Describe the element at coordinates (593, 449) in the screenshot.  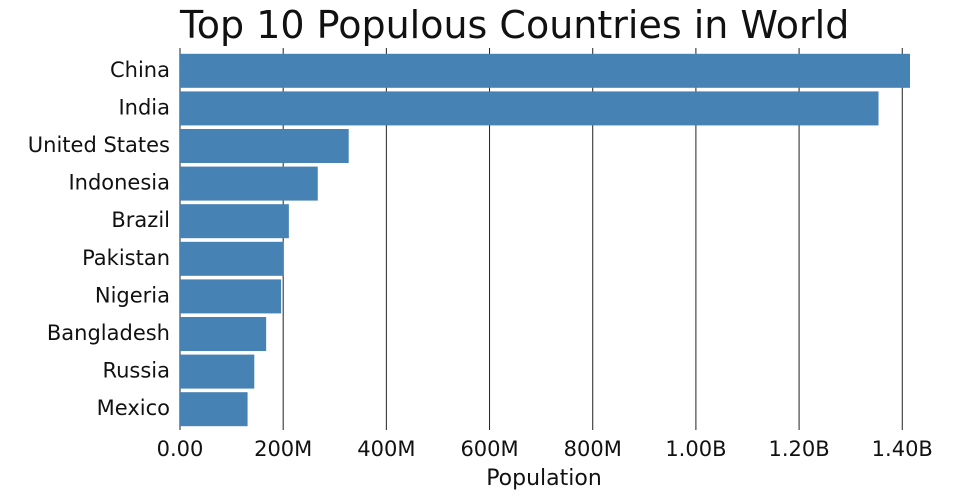
I see `x-tick-label-800m: 800M` at that location.